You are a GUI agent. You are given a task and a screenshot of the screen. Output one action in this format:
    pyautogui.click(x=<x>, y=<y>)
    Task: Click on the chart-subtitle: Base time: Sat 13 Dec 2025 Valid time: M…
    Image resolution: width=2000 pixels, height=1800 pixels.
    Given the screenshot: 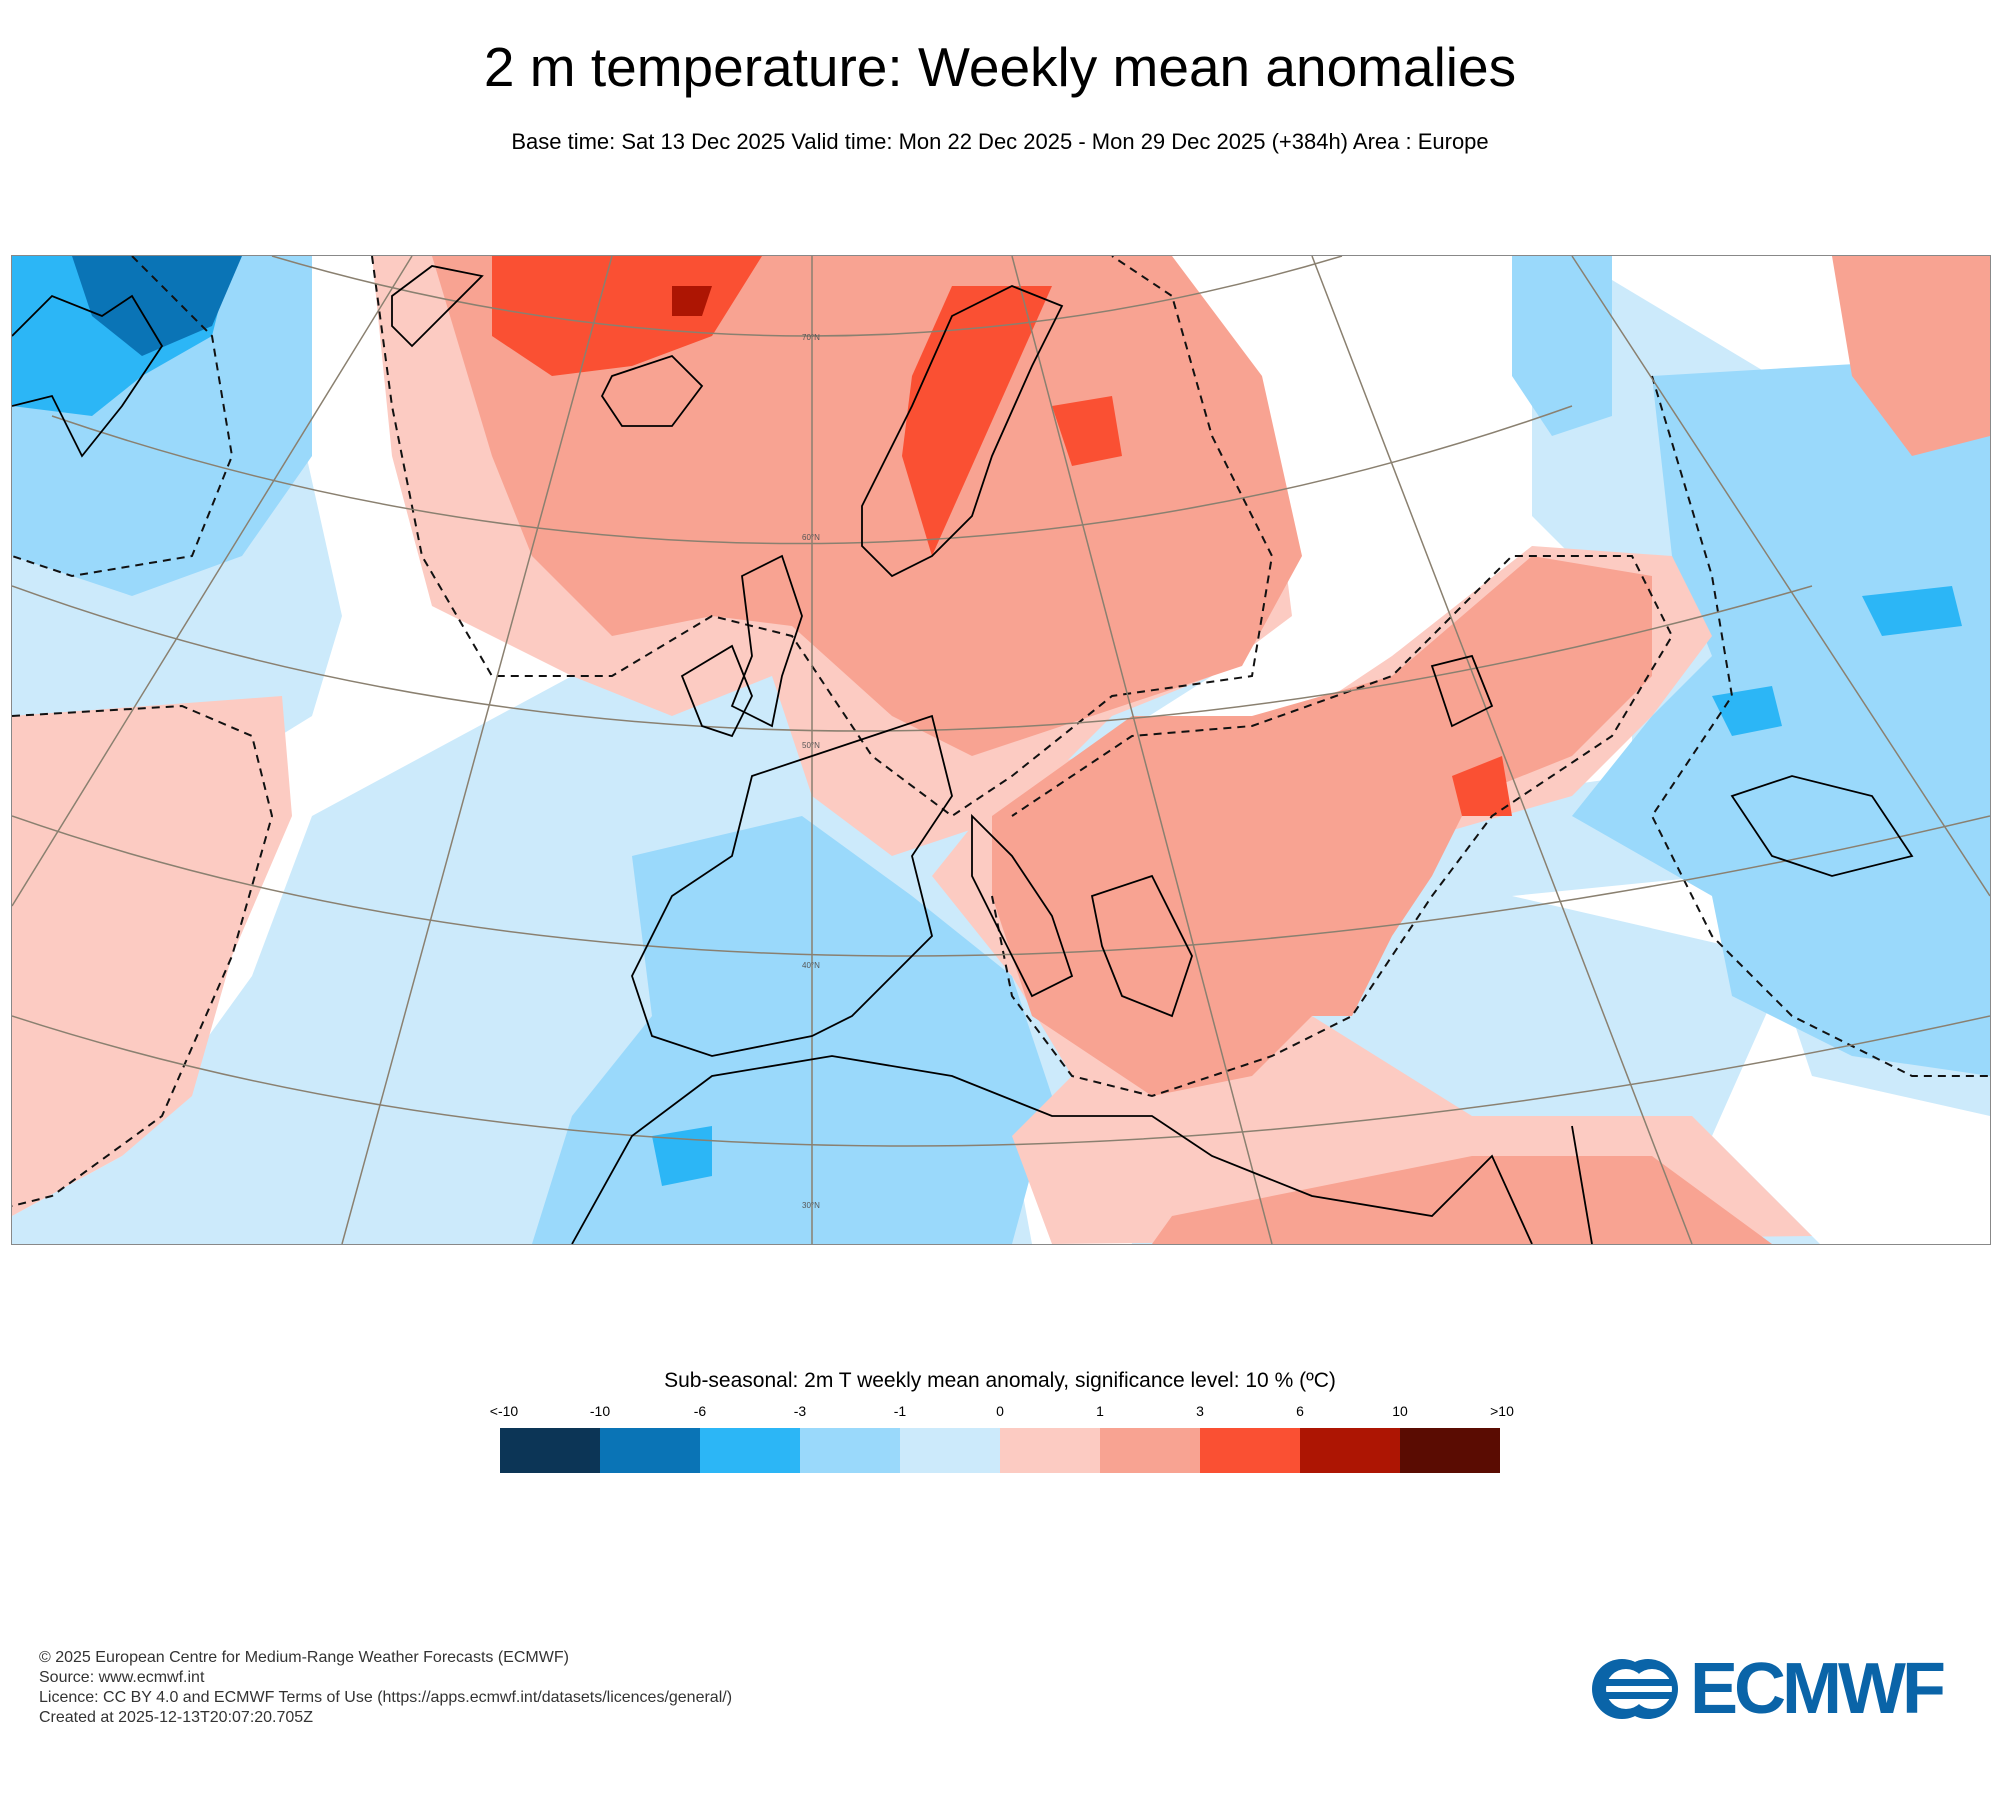 What is the action you would take?
    pyautogui.click(x=1000, y=141)
    